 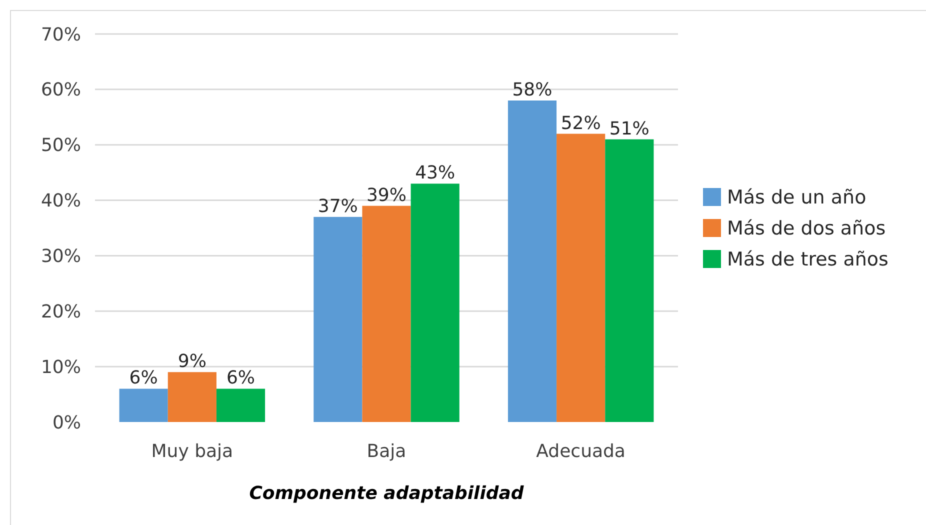 I want to click on legend-label: Más de un año, so click(x=796, y=197).